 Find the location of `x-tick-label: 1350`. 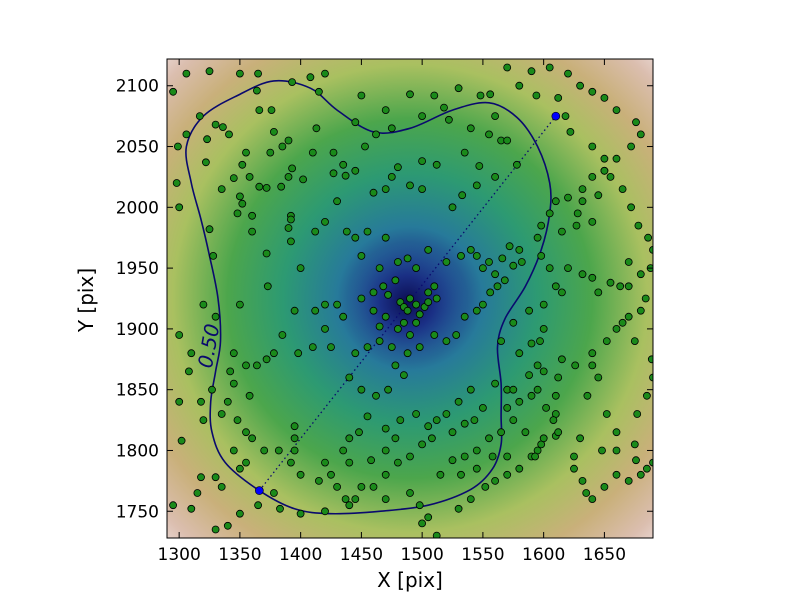

x-tick-label: 1350 is located at coordinates (239, 555).